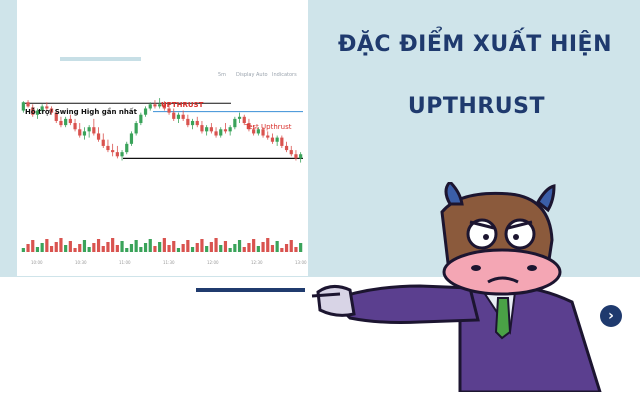  What do you see at coordinates (611, 316) in the screenshot?
I see `next-arrow-button: ›` at bounding box center [611, 316].